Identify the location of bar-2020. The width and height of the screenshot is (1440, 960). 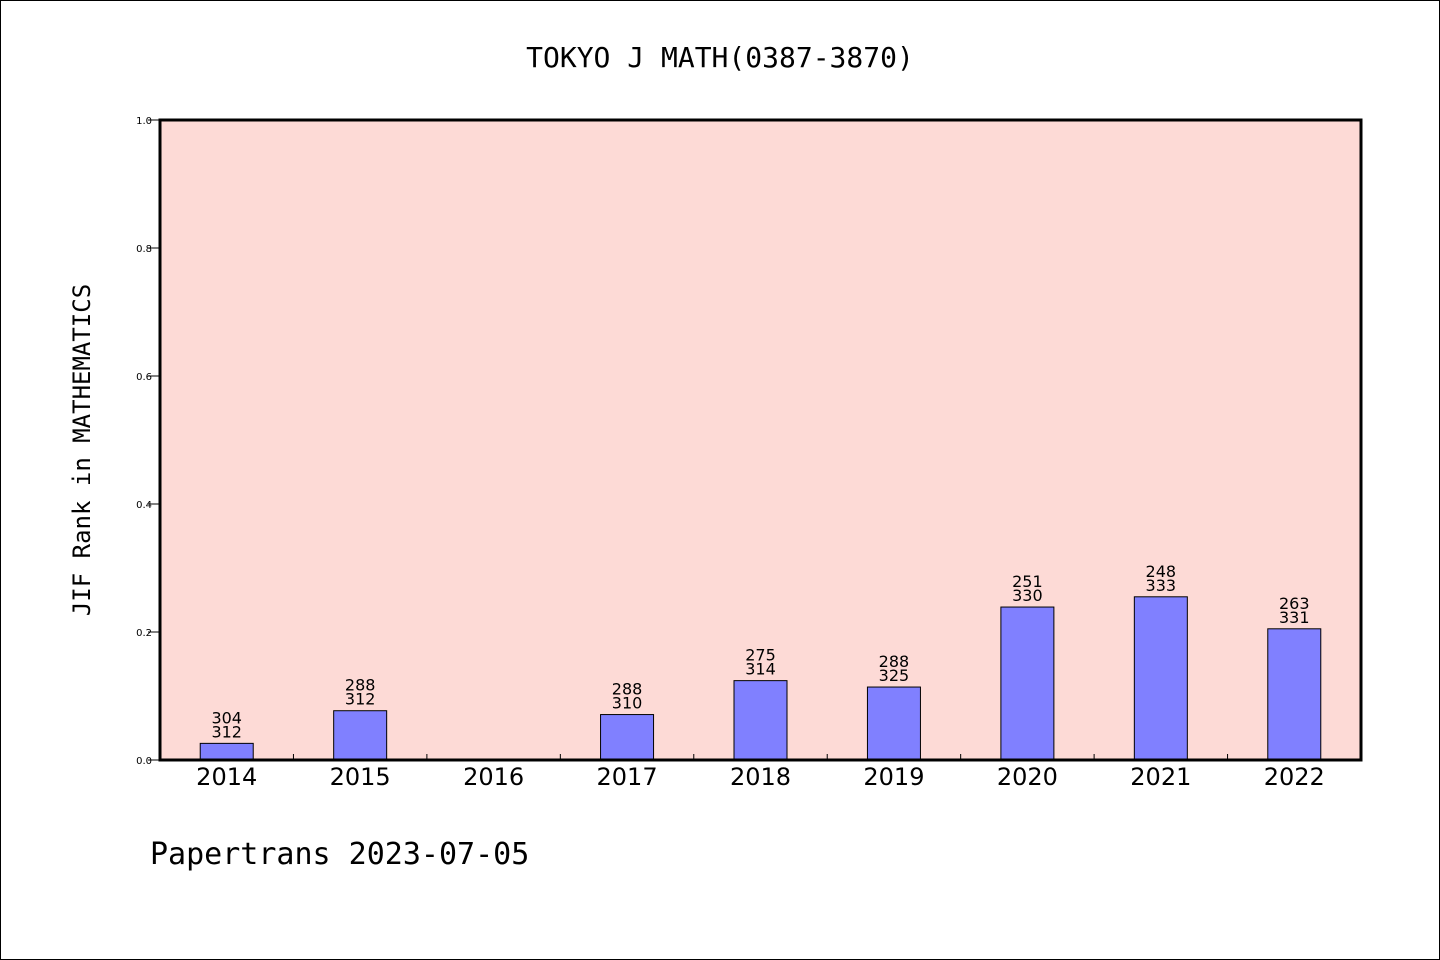
(1027, 683).